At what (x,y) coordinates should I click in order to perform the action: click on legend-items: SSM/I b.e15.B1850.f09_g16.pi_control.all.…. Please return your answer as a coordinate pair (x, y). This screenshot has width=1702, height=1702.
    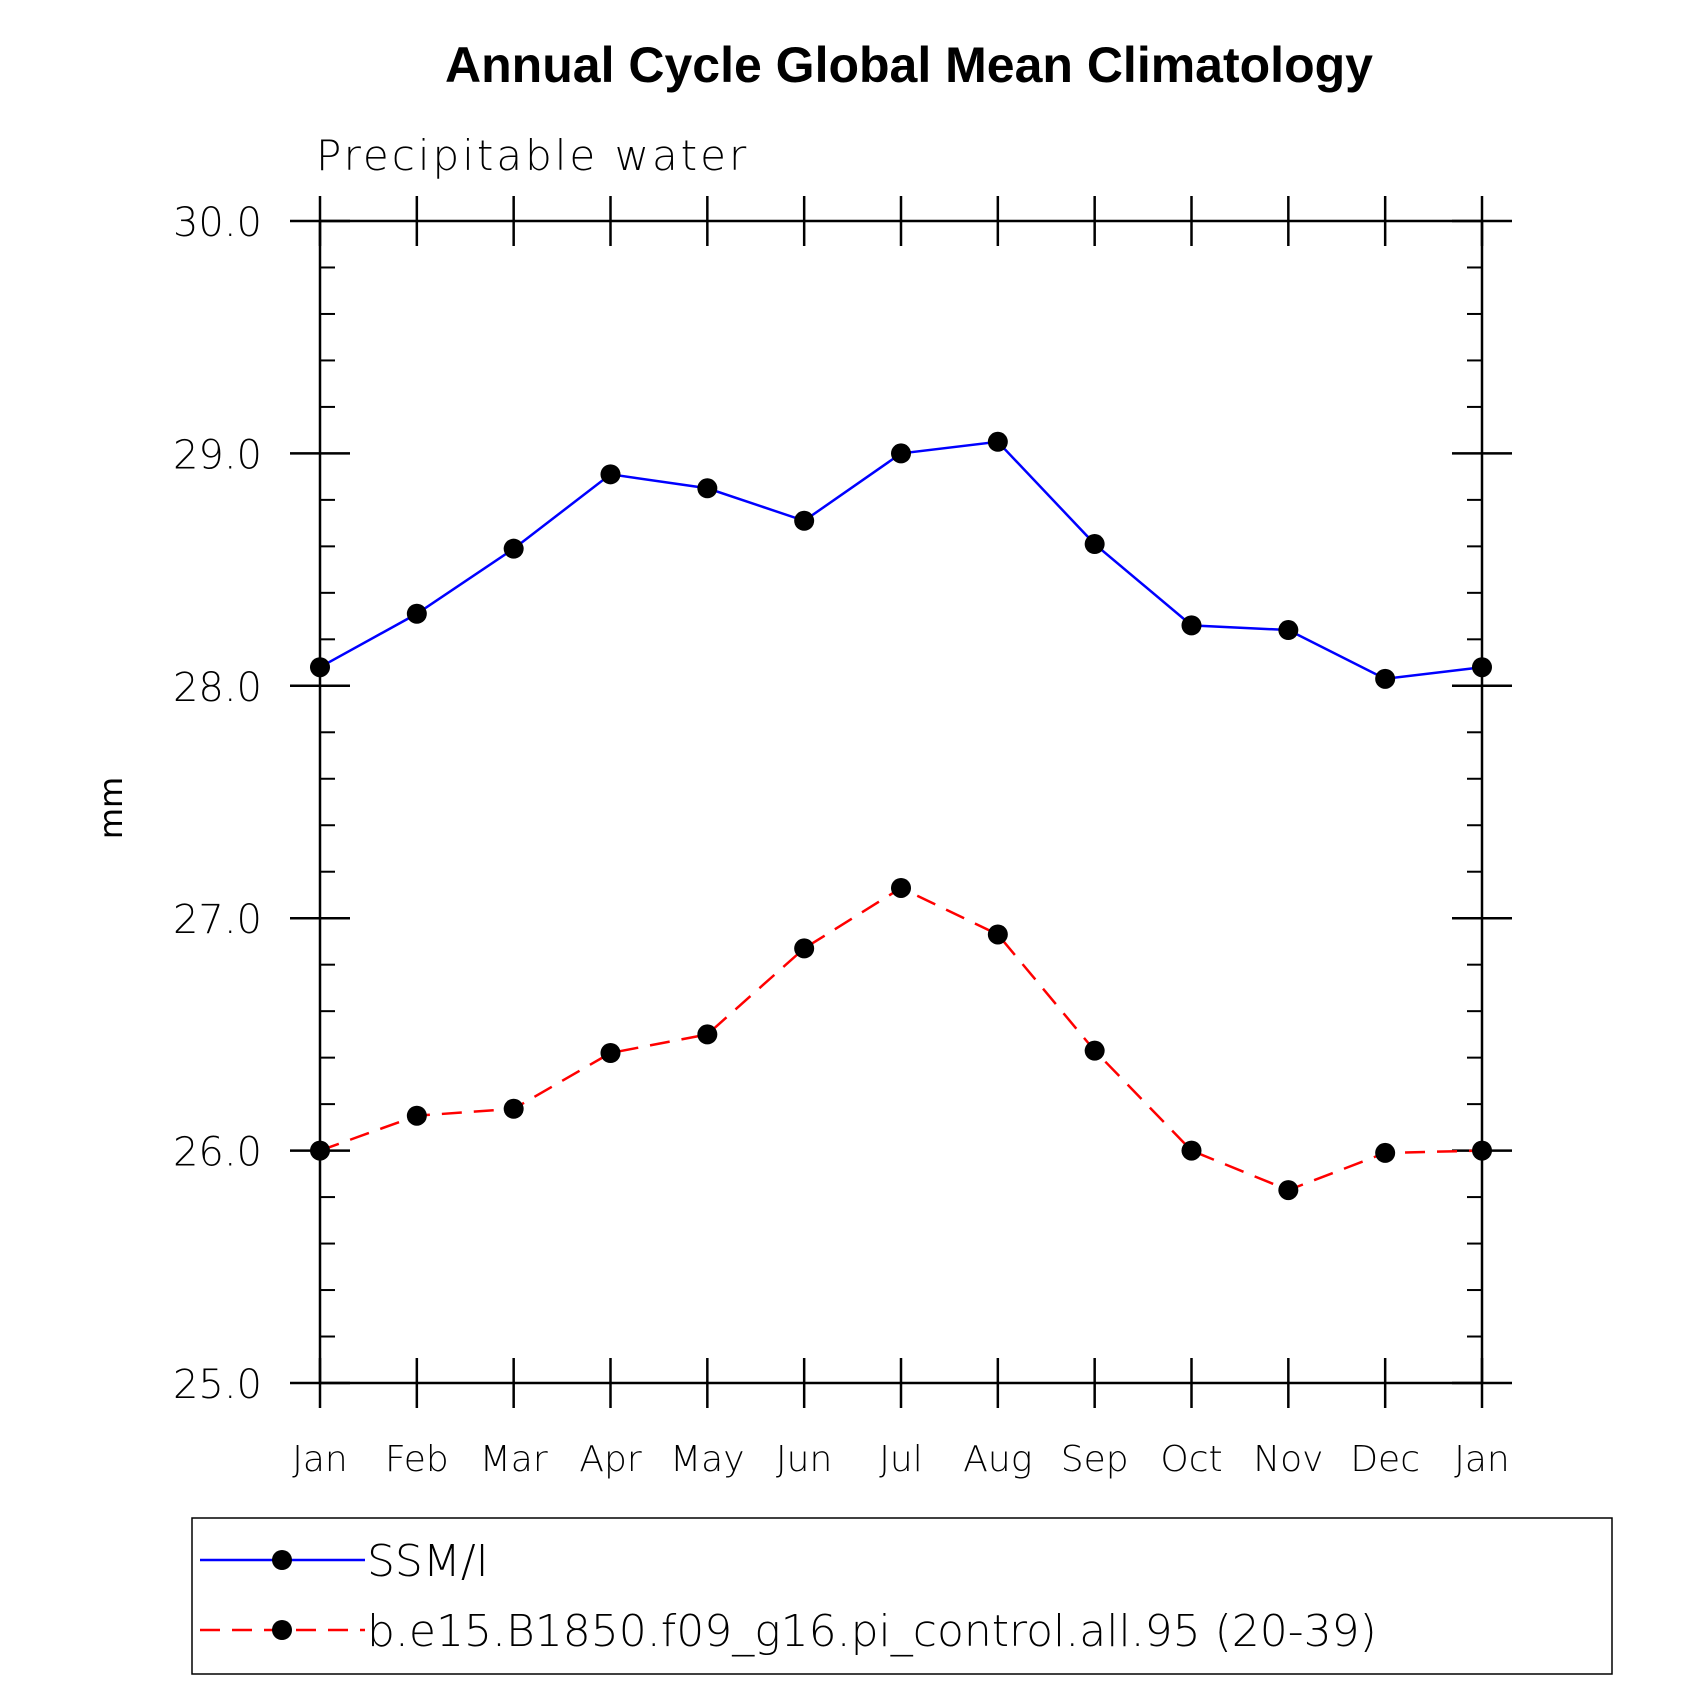
    Looking at the image, I should click on (788, 1596).